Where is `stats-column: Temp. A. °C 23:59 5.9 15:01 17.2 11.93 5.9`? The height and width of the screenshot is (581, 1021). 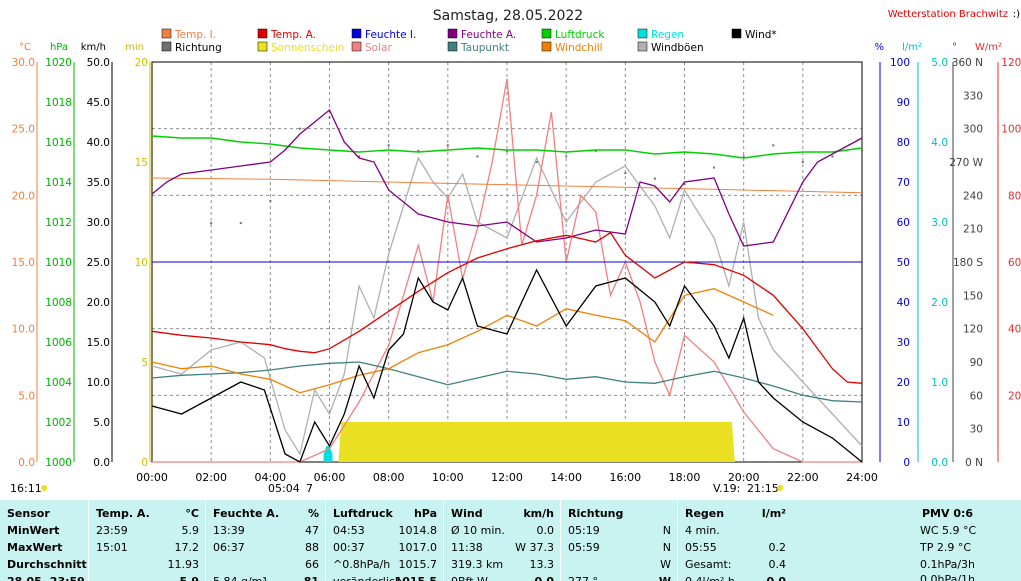 stats-column: Temp. A. °C 23:59 5.9 15:01 17.2 11.93 5.9 is located at coordinates (146, 540).